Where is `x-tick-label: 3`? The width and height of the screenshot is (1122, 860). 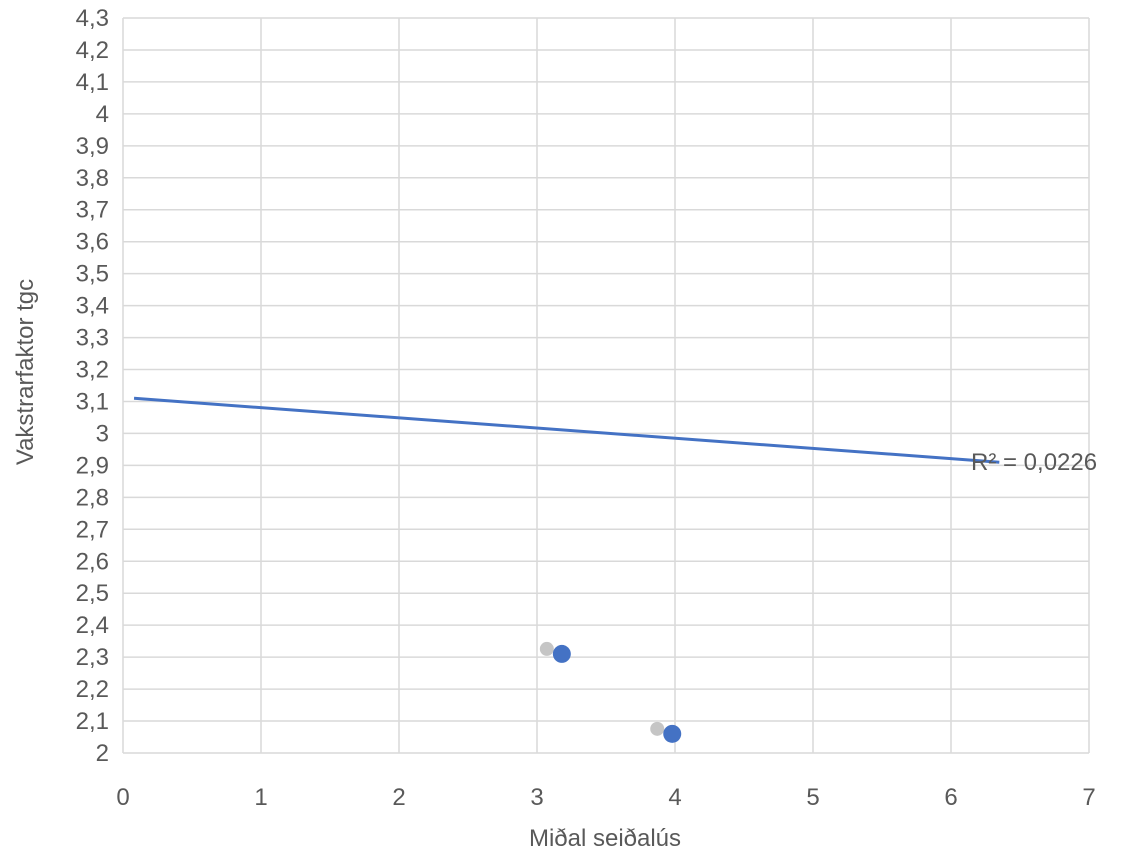 x-tick-label: 3 is located at coordinates (536, 797).